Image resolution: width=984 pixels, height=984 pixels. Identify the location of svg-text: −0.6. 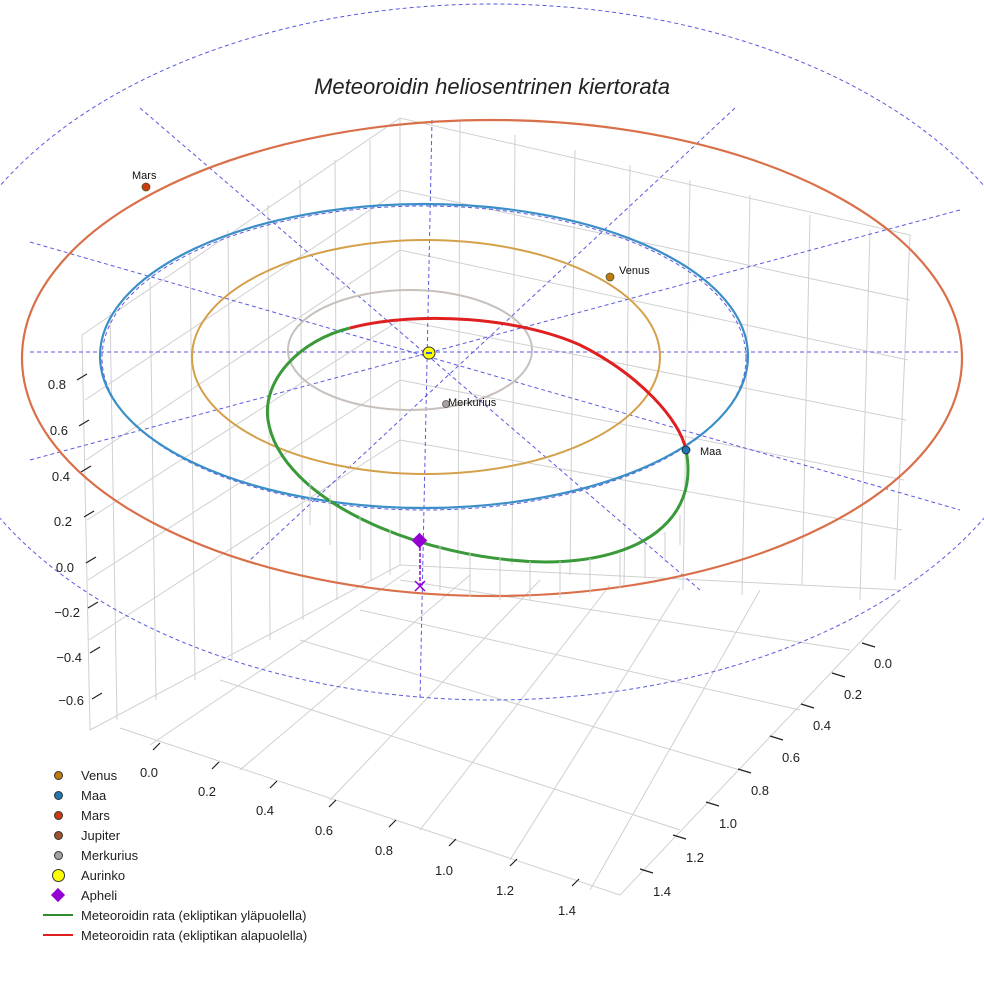
(71, 700).